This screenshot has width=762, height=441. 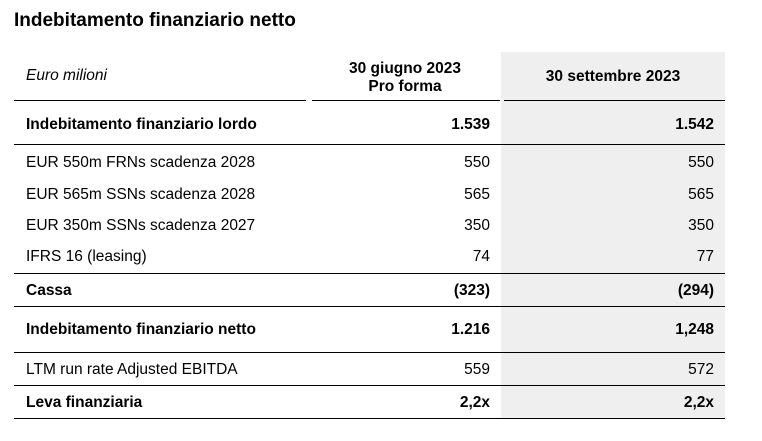 I want to click on row-label: EUR 565m SSNs scadenza 2028, so click(x=141, y=194).